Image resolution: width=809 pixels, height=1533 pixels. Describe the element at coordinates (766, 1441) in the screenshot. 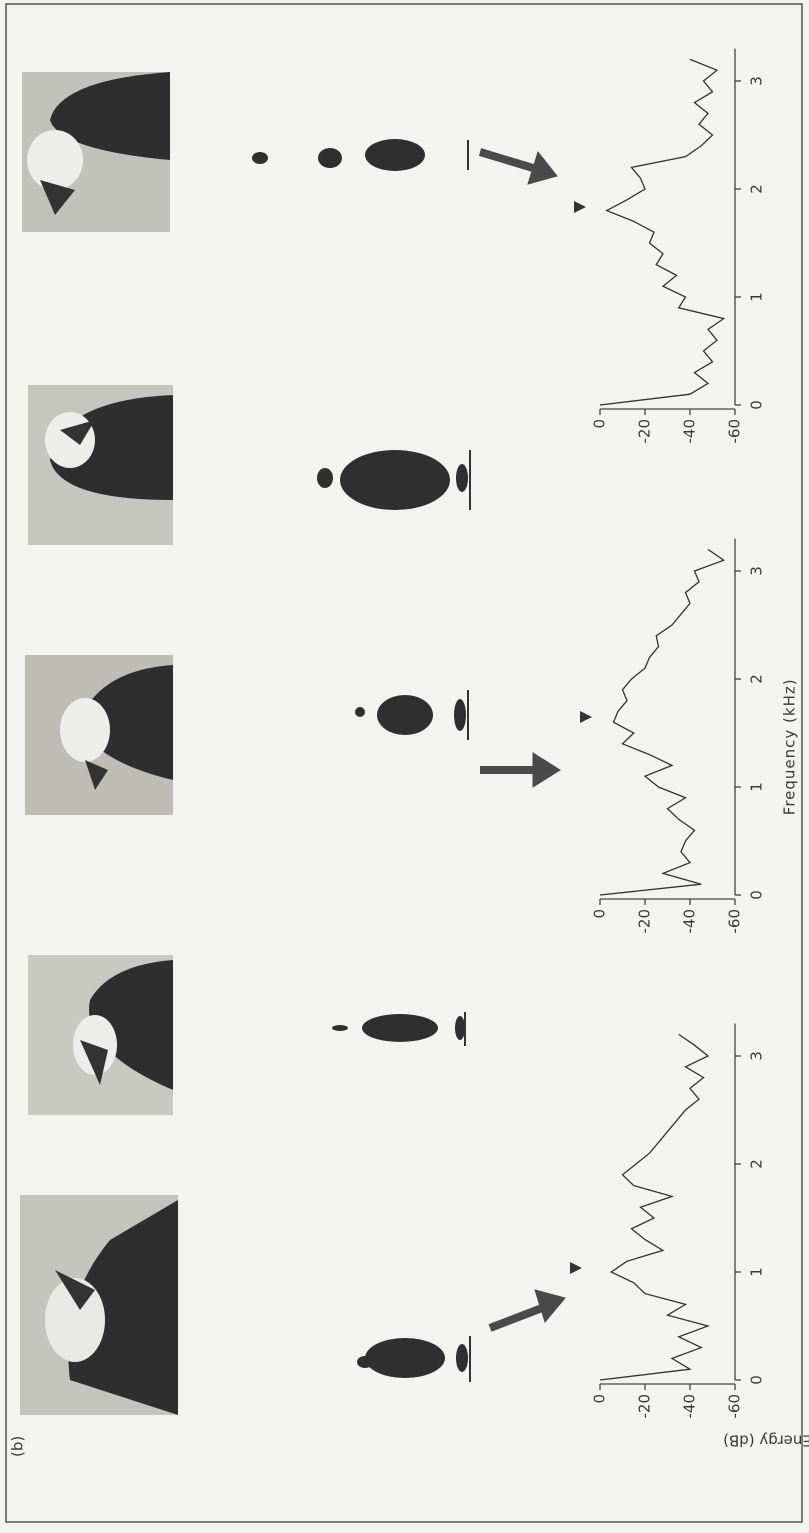

I see `y-axis-label: Energy (dB)` at that location.